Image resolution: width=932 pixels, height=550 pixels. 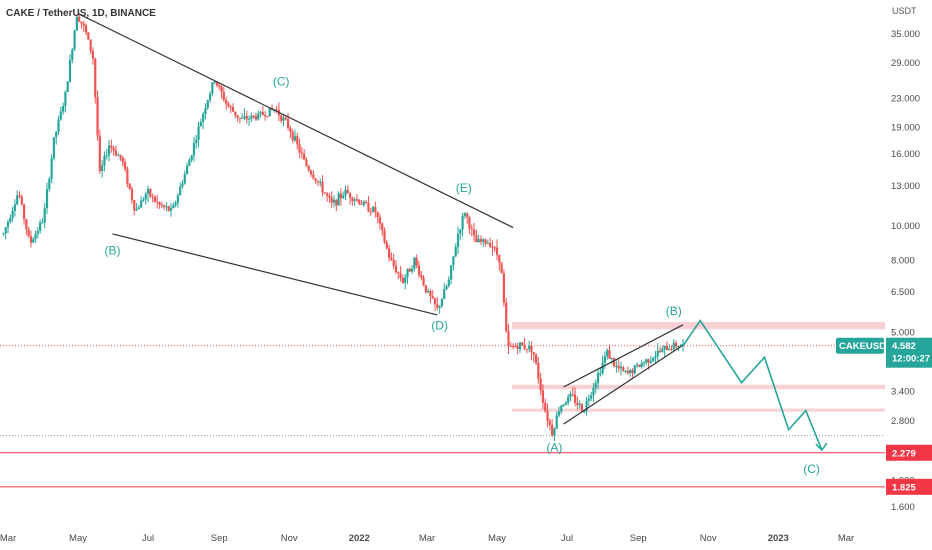 I want to click on y-tick-label: 16.000, so click(x=905, y=154).